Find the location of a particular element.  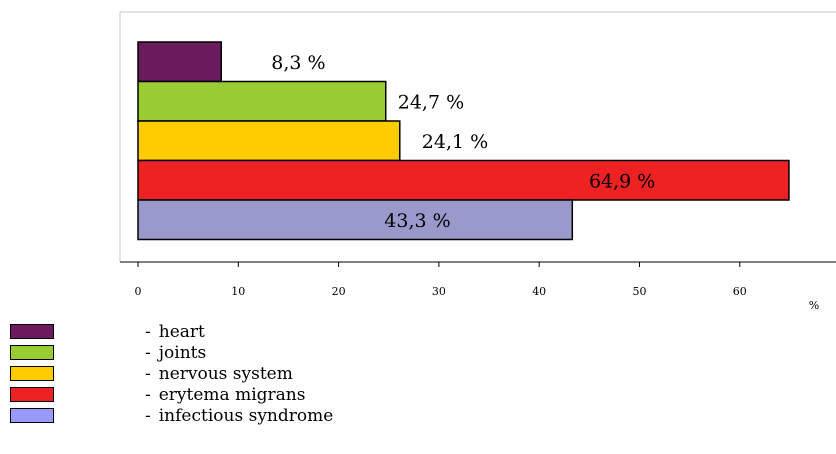

bar-erytema-migrans is located at coordinates (463, 180).